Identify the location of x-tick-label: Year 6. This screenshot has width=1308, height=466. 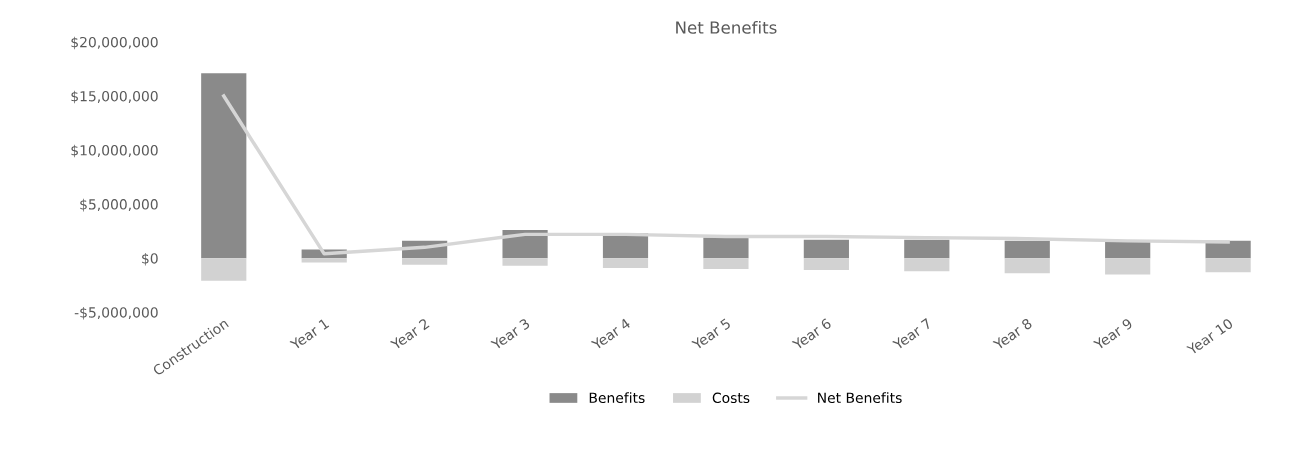
(811, 334).